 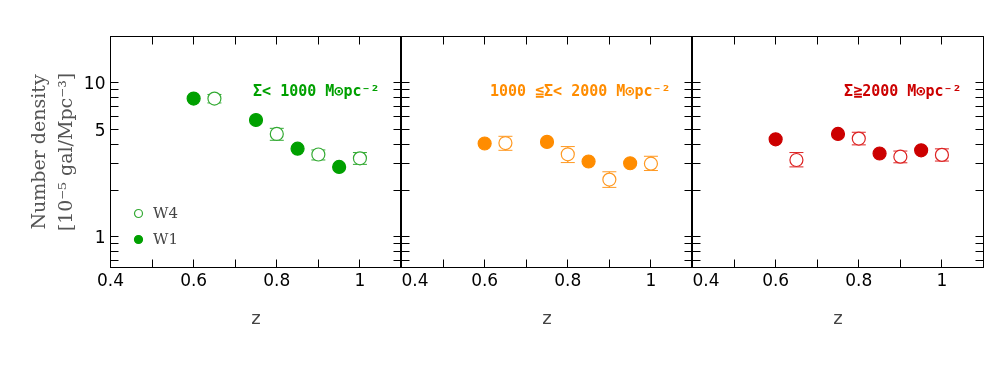 I want to click on y-tick-label: 1, so click(x=100, y=237).